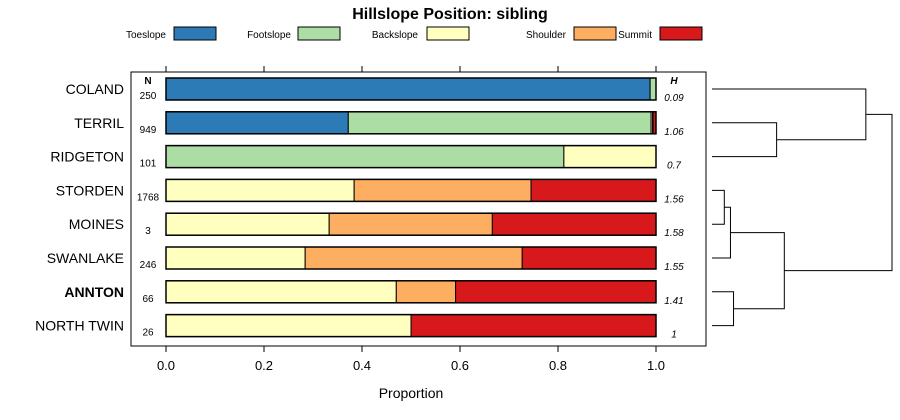 The width and height of the screenshot is (900, 420). What do you see at coordinates (674, 335) in the screenshot?
I see `h-label: 1` at bounding box center [674, 335].